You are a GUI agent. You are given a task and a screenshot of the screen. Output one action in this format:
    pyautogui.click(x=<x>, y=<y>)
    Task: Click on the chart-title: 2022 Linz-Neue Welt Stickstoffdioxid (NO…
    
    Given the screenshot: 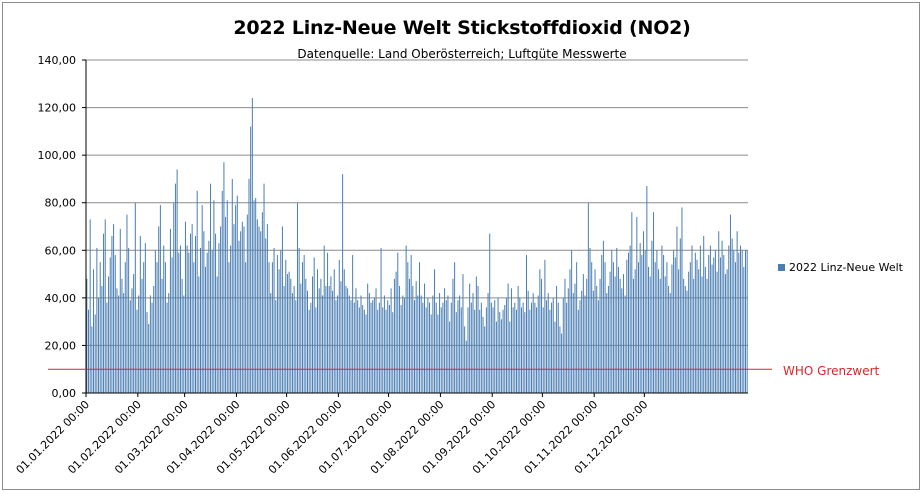 What is the action you would take?
    pyautogui.click(x=462, y=28)
    